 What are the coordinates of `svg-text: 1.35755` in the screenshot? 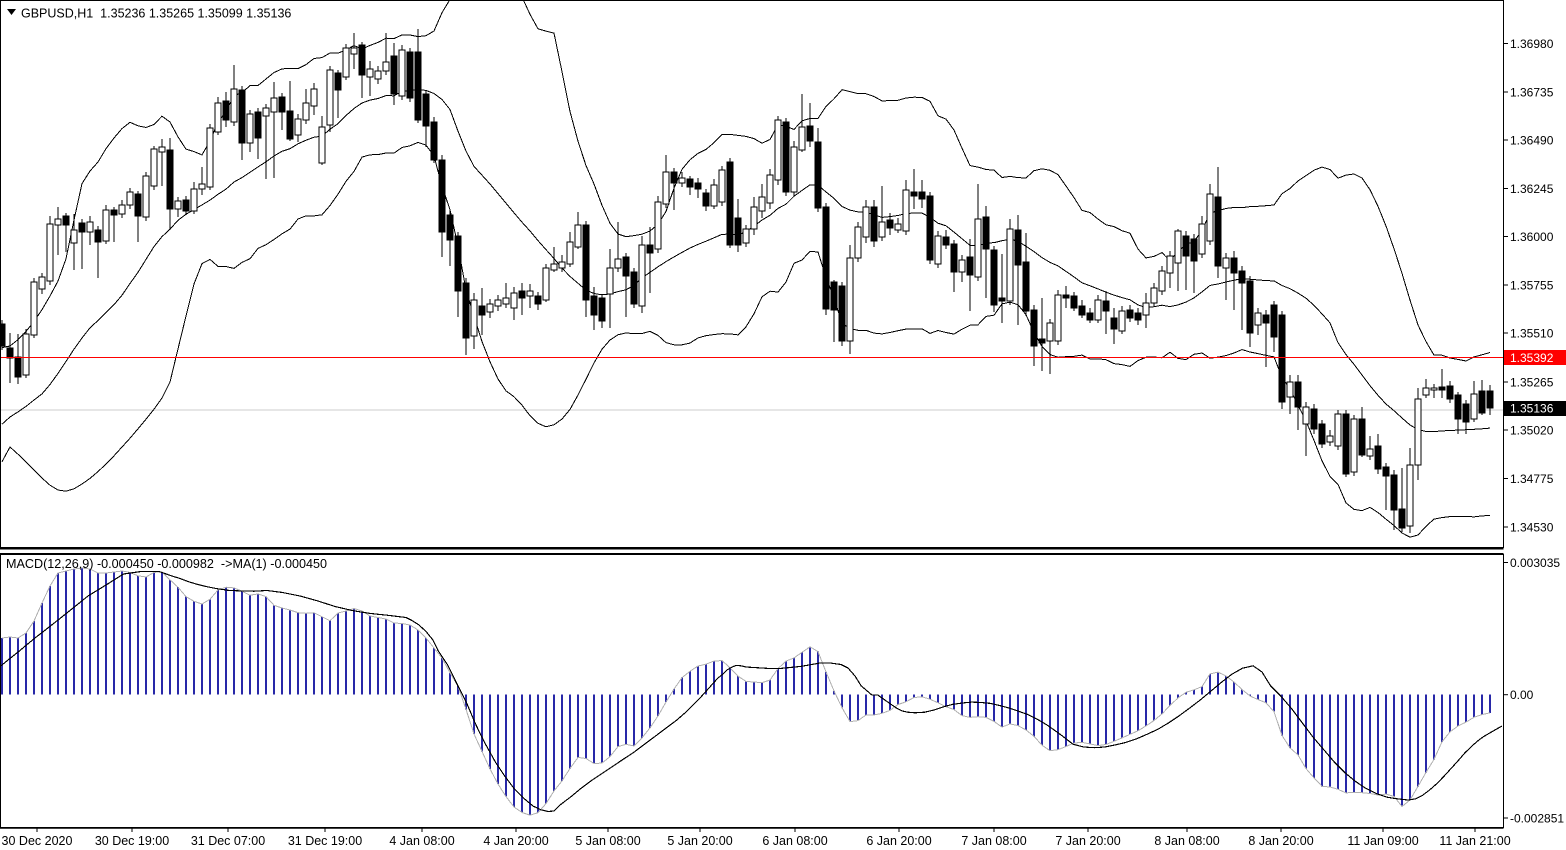 It's located at (1532, 286).